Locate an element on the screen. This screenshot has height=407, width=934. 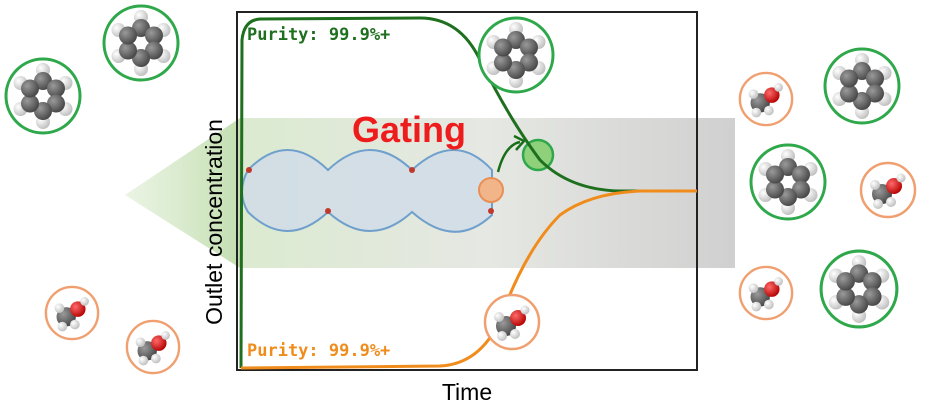
water-gate is located at coordinates (491, 190).